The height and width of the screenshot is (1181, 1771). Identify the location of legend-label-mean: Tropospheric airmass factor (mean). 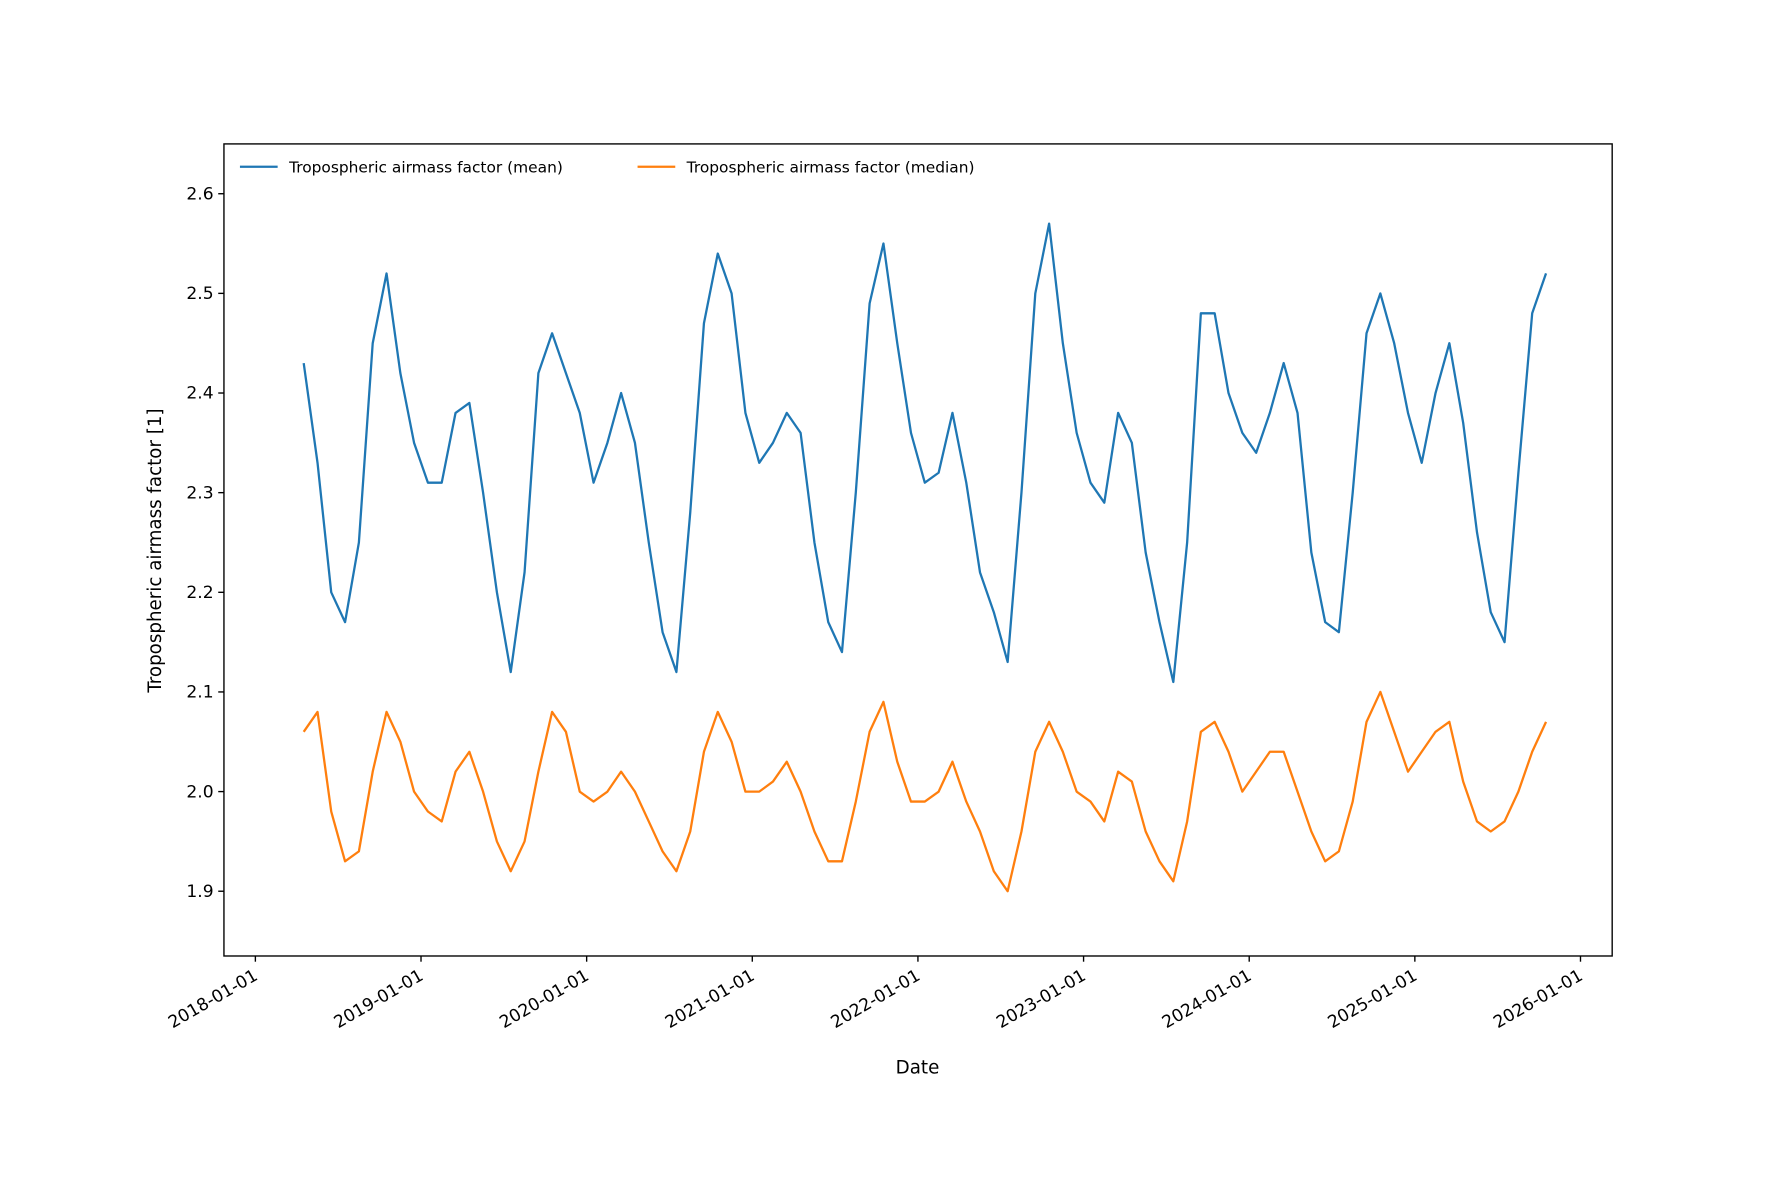
(425, 167).